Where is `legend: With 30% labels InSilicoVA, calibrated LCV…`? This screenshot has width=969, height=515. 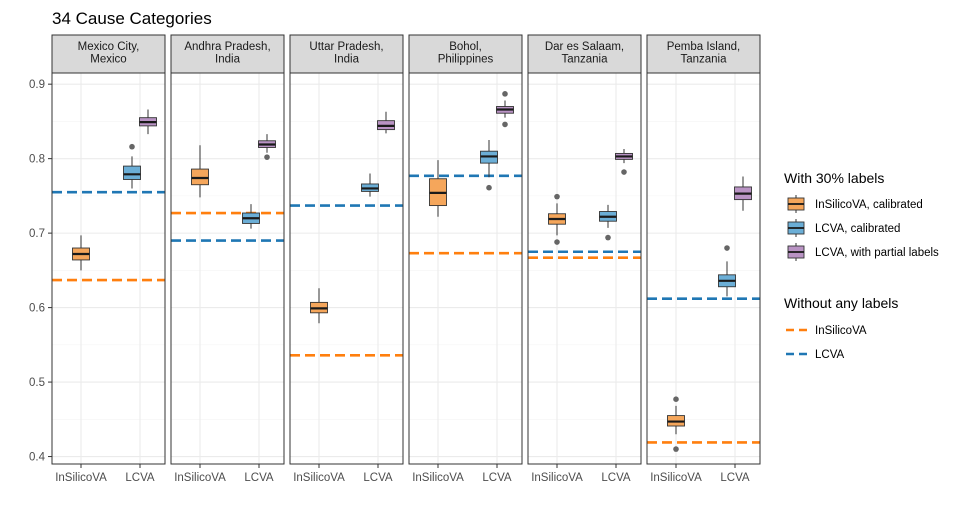
legend: With 30% labels InSilicoVA, calibrated LCV… is located at coordinates (861, 265).